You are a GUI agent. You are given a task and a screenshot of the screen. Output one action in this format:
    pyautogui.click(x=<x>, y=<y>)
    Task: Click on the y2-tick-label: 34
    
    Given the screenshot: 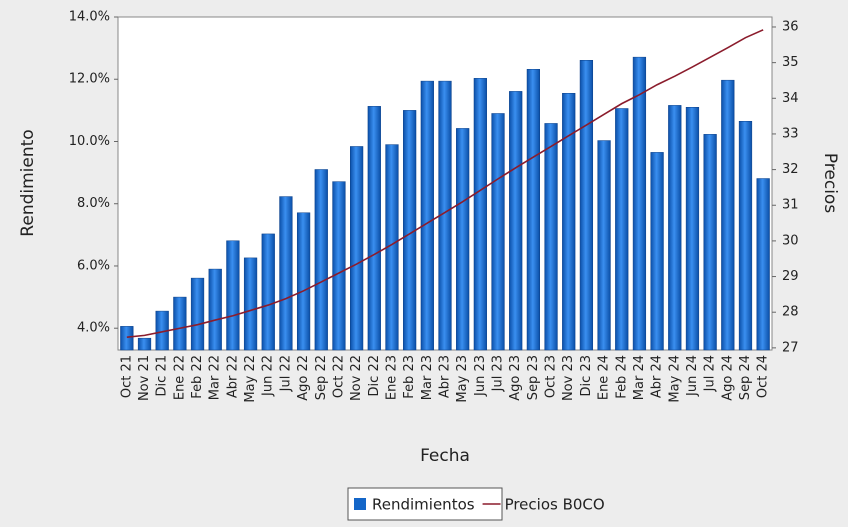 What is the action you would take?
    pyautogui.click(x=790, y=98)
    